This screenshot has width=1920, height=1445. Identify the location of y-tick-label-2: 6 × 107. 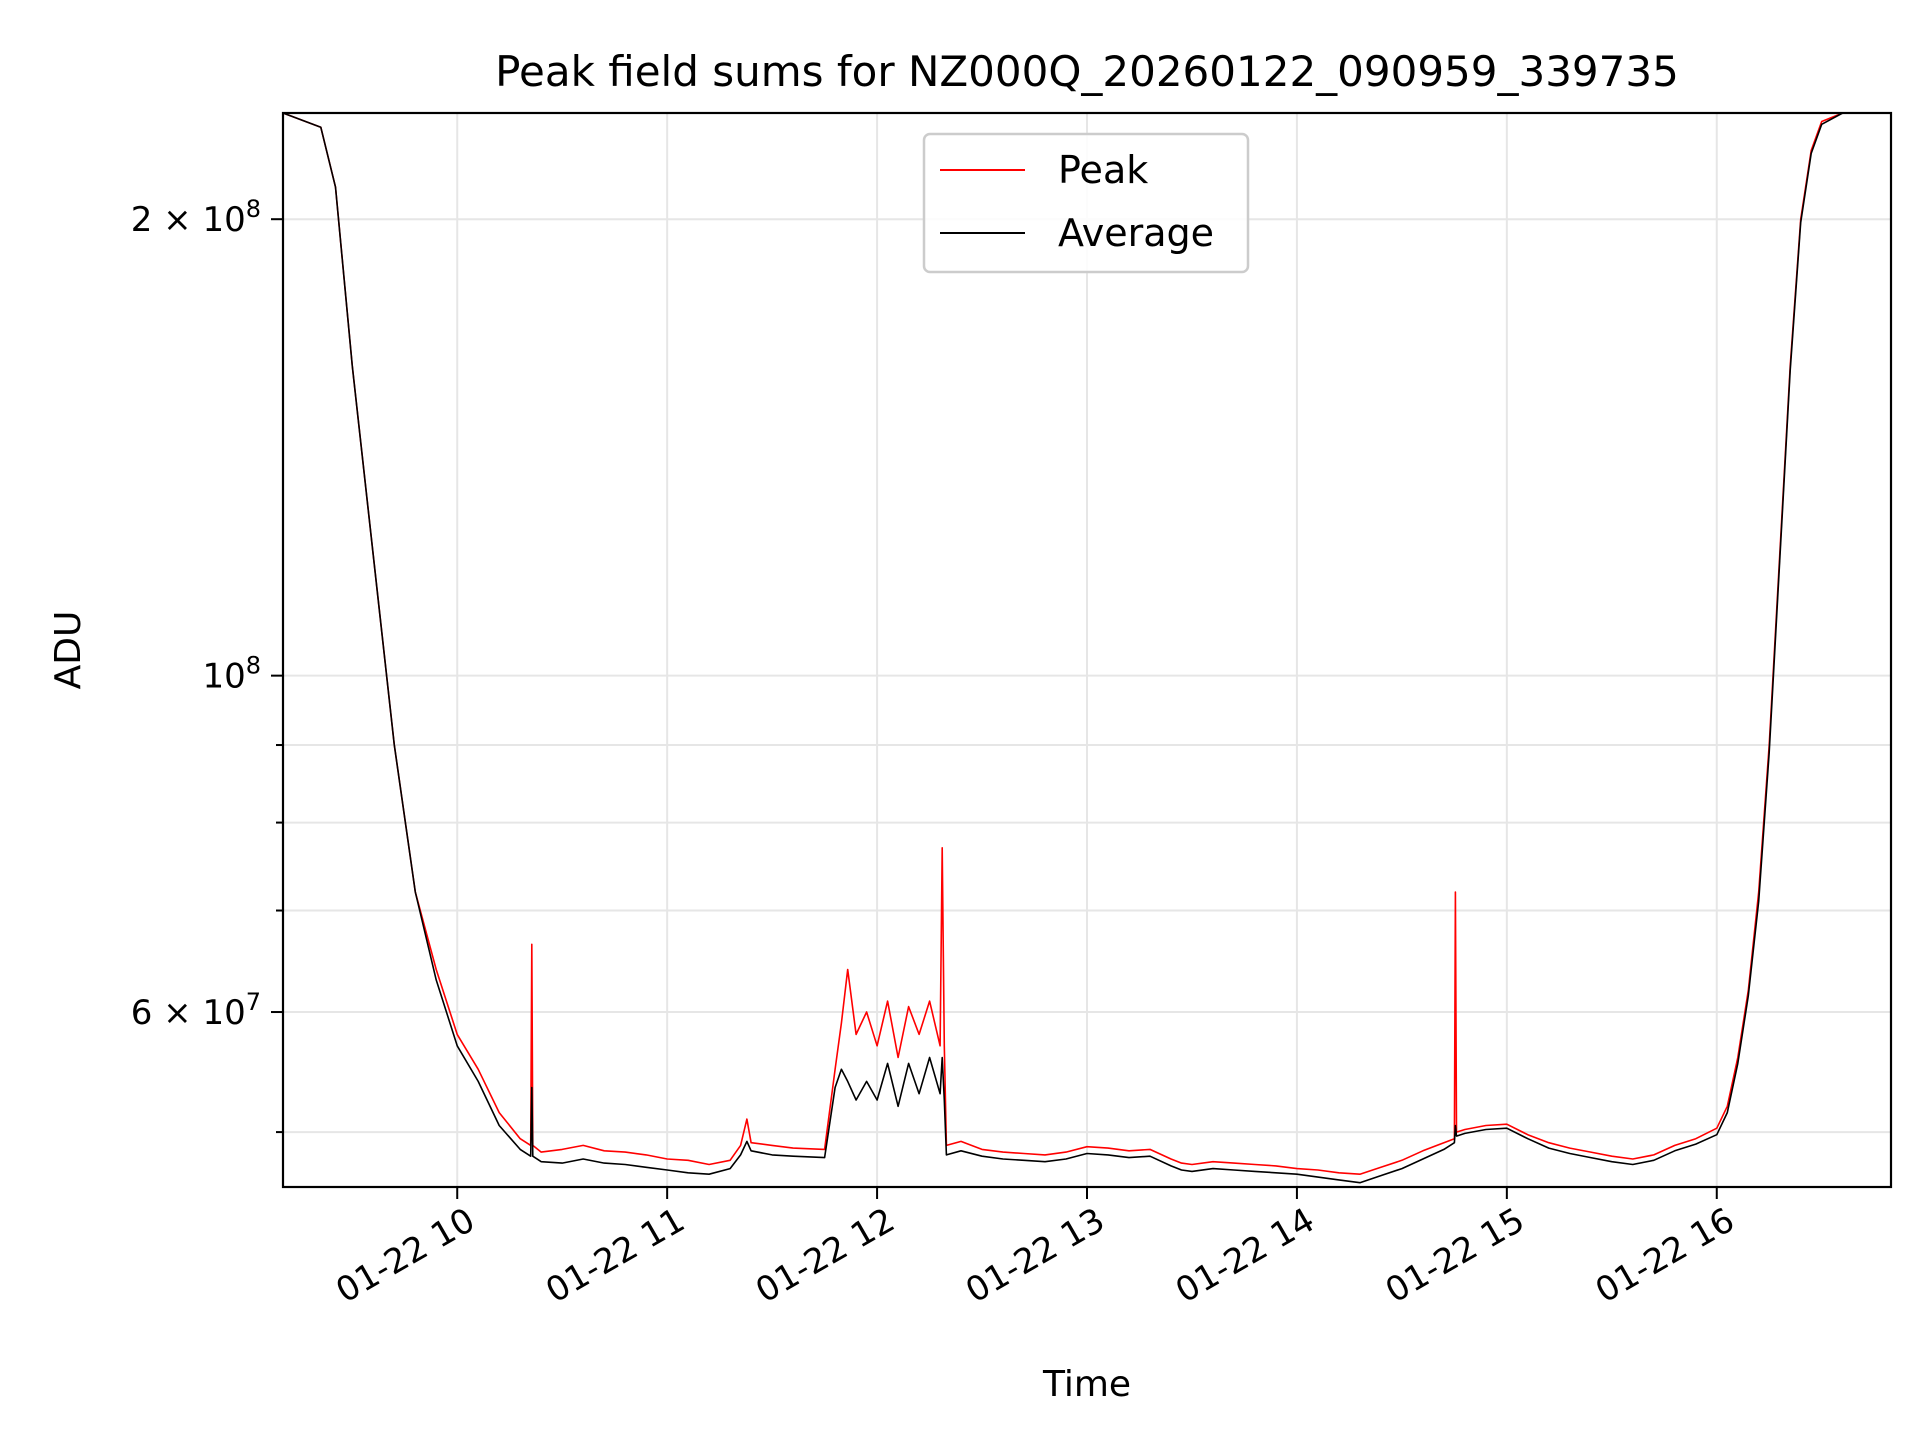
(196, 1010).